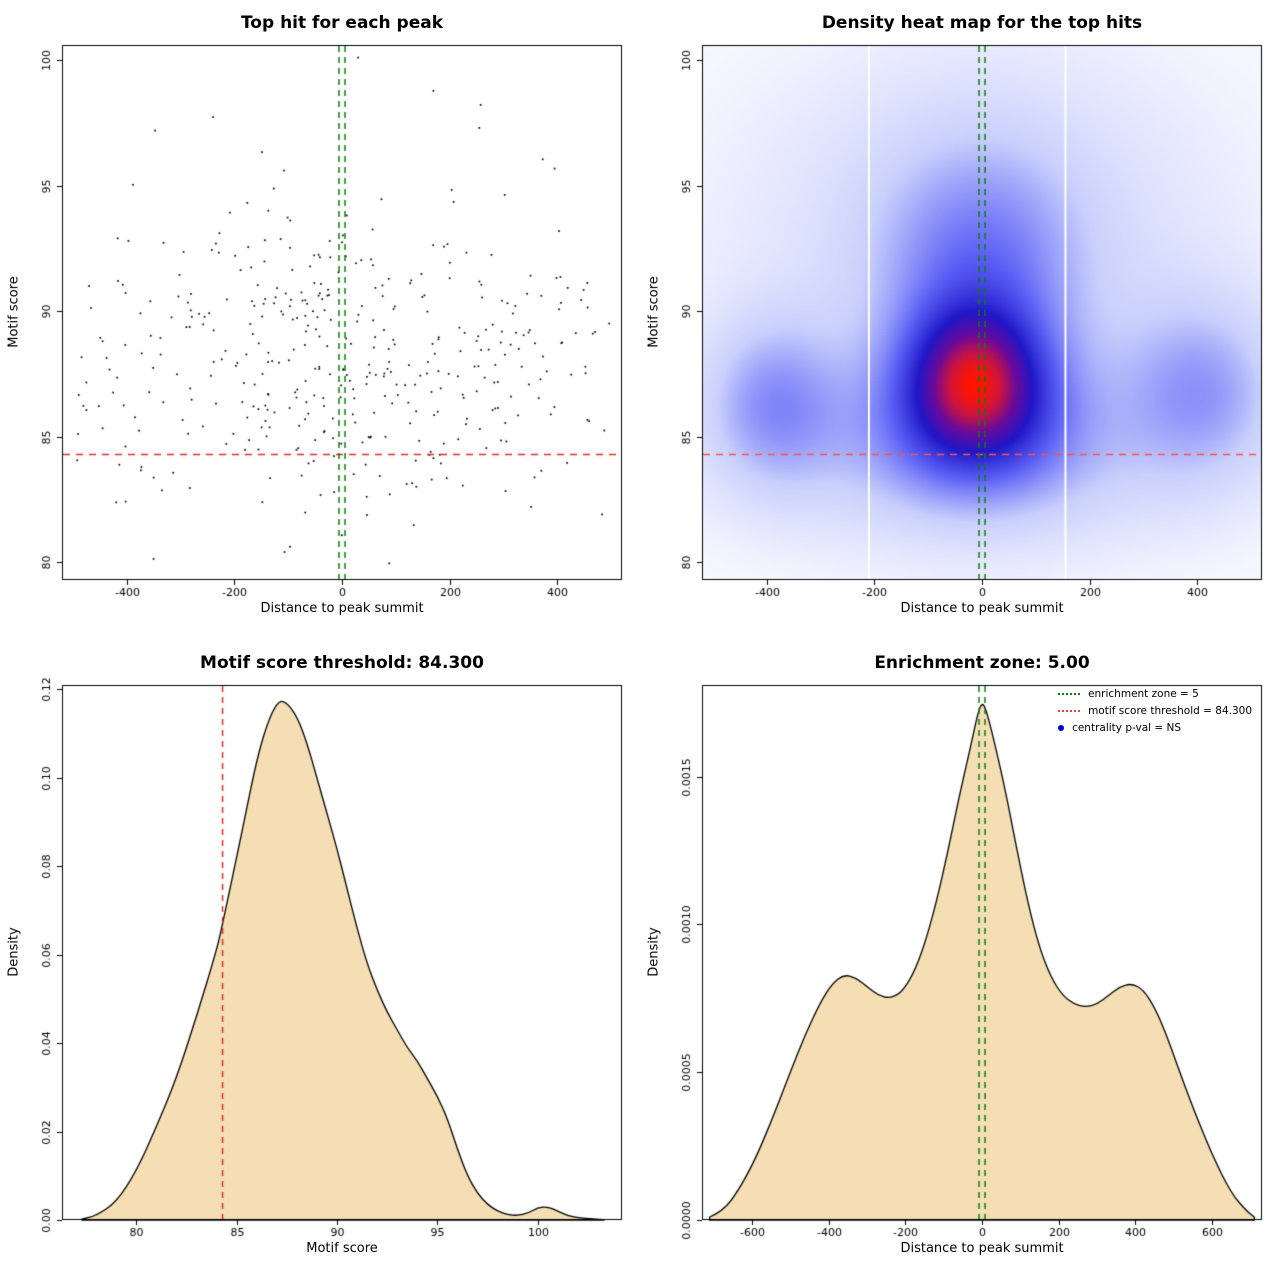 The height and width of the screenshot is (1280, 1280). I want to click on enrichment-zone-dotted-line-icon, so click(1069, 694).